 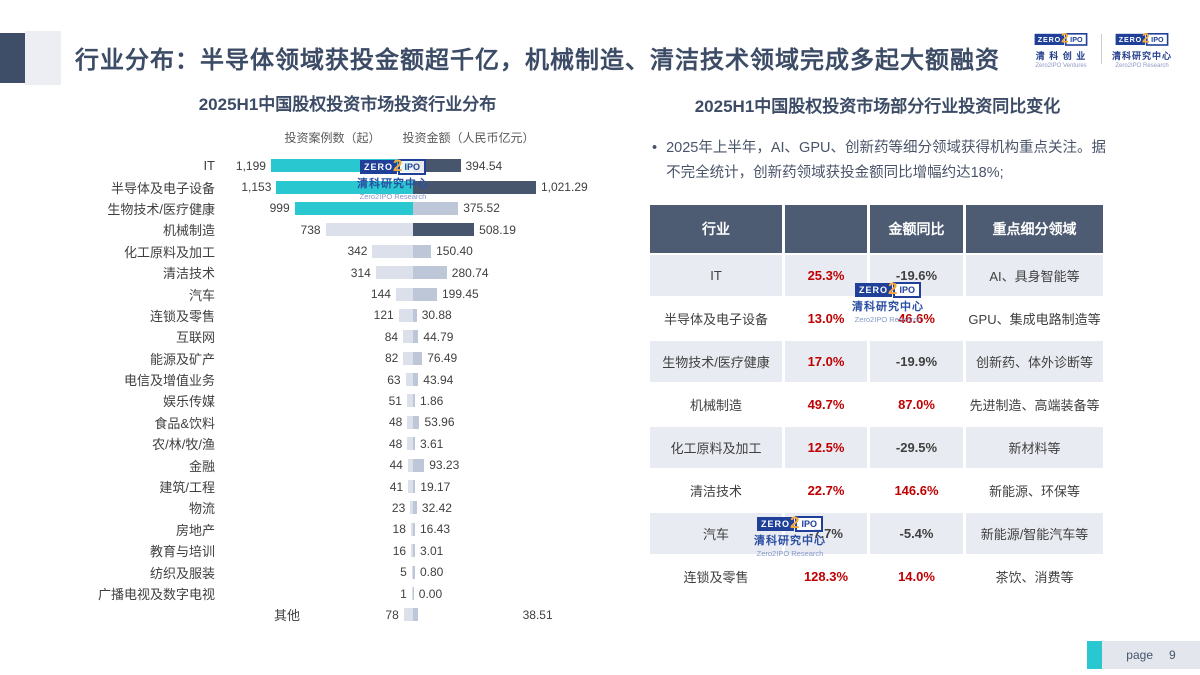 I want to click on chart-row: 金融 44 93.23, so click(x=314, y=464).